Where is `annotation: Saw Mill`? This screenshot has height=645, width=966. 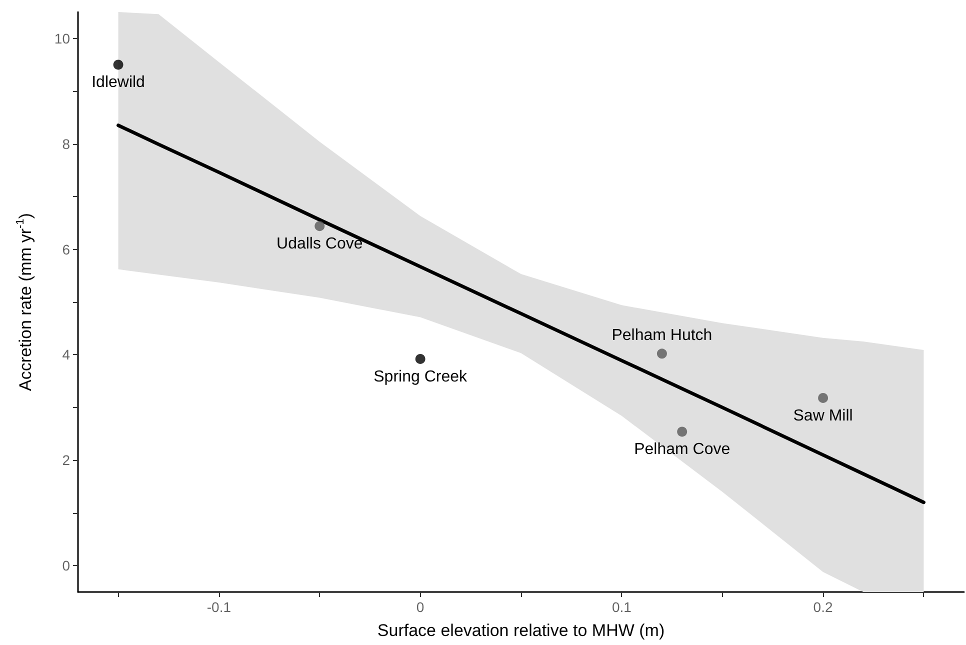
annotation: Saw Mill is located at coordinates (823, 415).